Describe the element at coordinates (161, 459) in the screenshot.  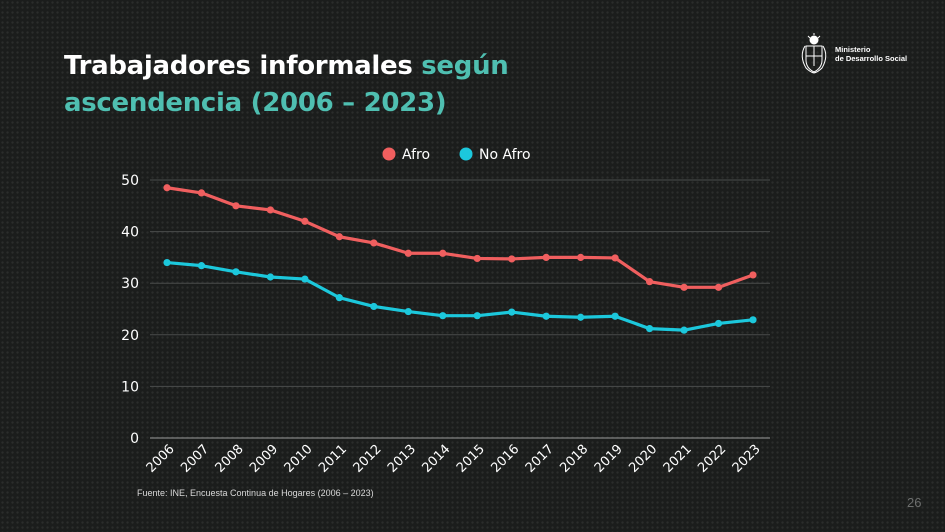
I see `x-tick-label: 2006` at that location.